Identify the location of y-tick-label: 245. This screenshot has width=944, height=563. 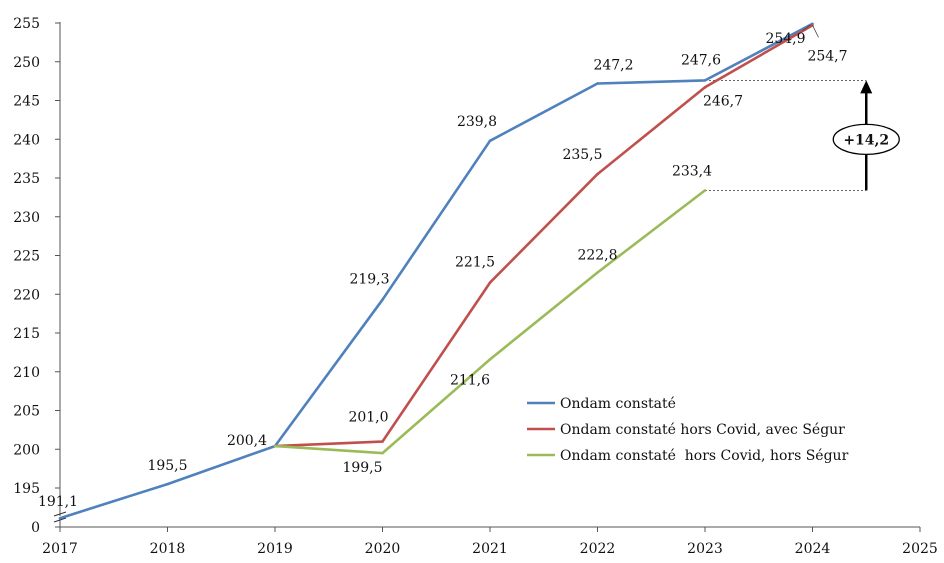
(26, 102).